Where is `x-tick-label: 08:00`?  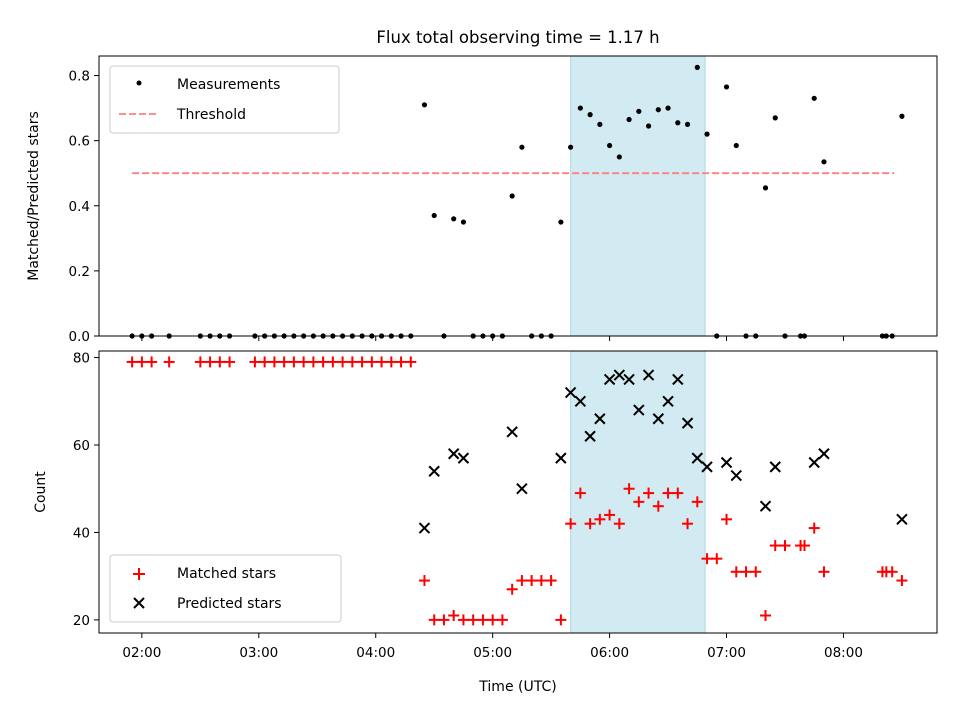 x-tick-label: 08:00 is located at coordinates (843, 653).